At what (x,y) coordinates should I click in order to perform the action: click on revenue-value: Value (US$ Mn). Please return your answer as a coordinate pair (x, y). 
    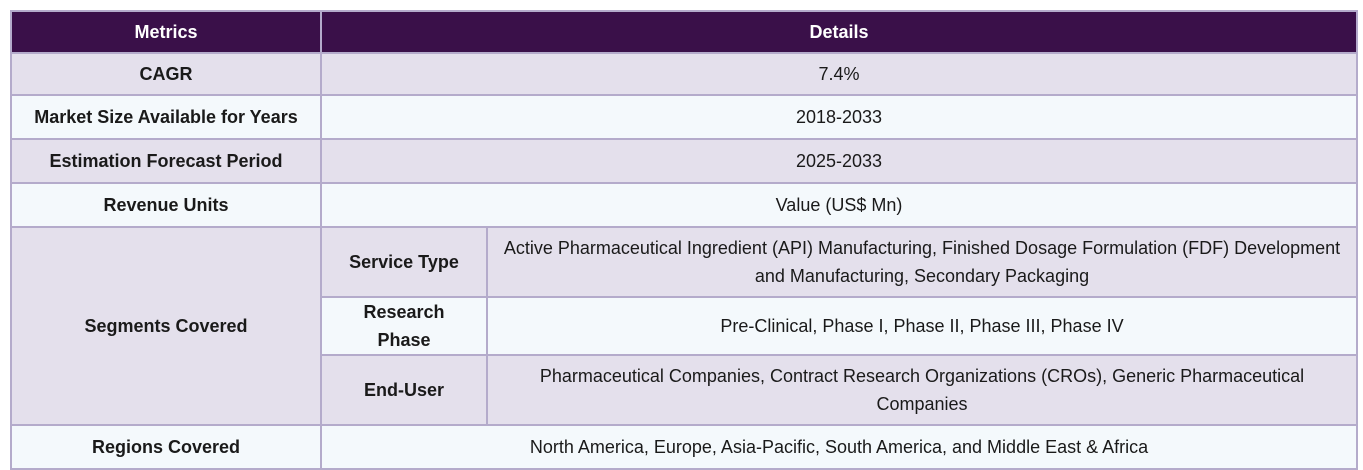
    Looking at the image, I should click on (839, 205).